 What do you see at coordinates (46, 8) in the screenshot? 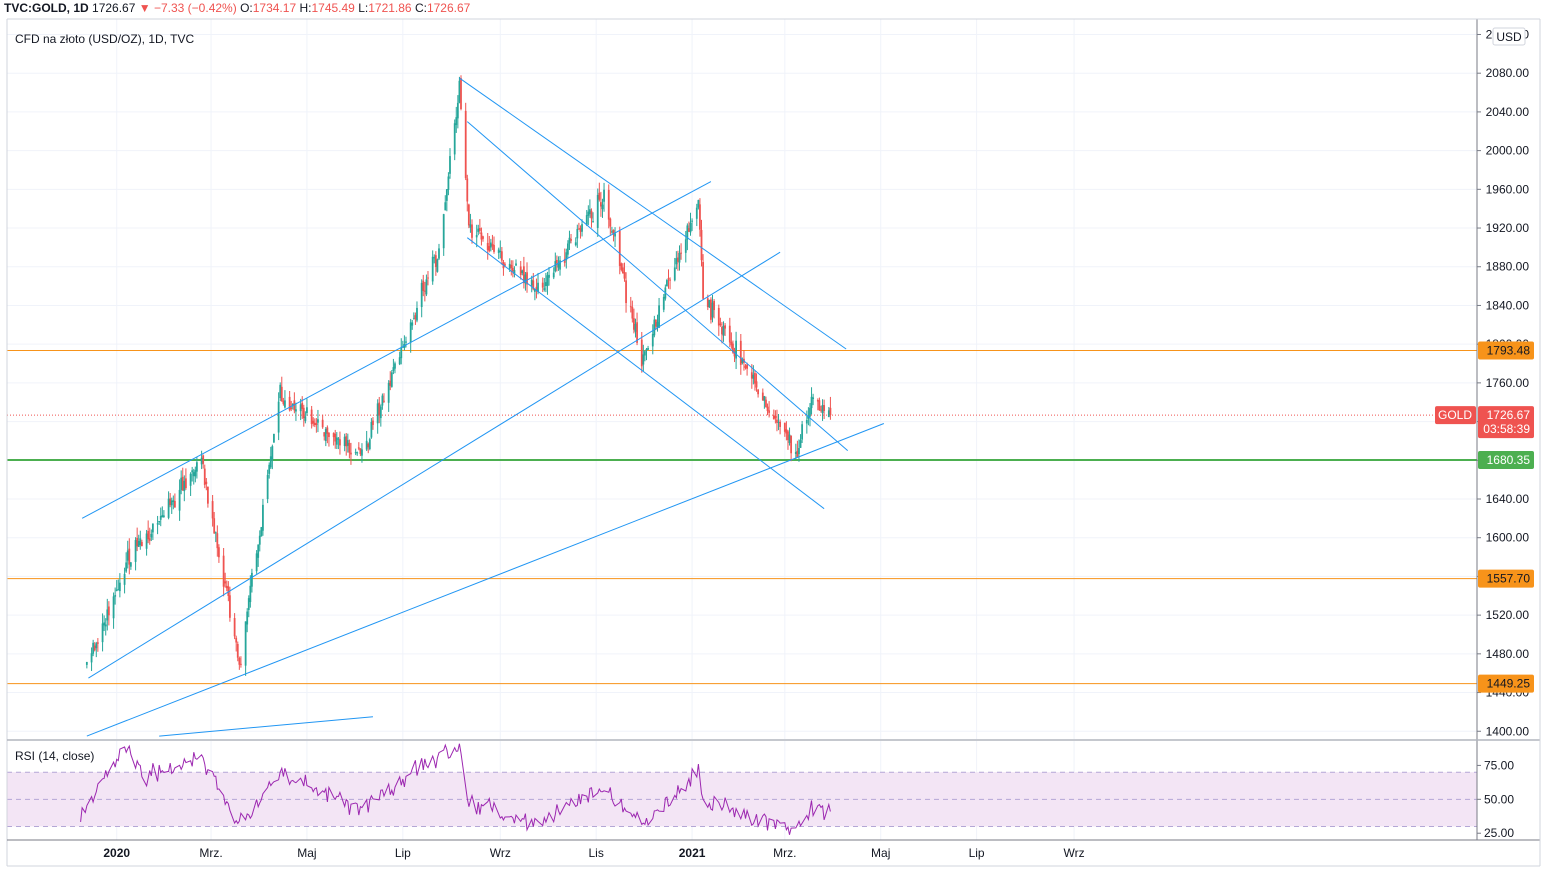
I see `symbol-label: TVC:GOLD, 1D` at bounding box center [46, 8].